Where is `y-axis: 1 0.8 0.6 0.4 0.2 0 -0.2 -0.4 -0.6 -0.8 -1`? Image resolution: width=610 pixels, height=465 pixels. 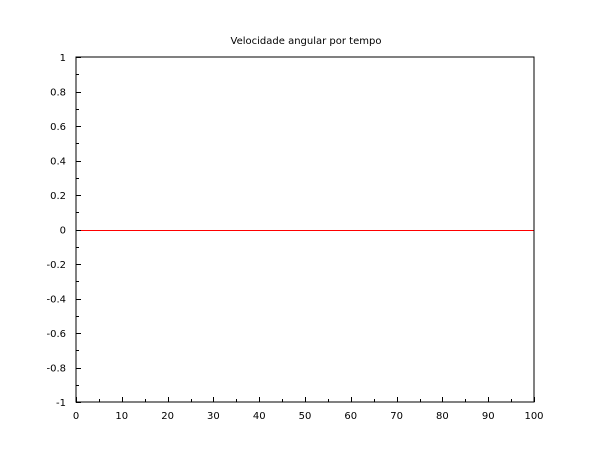 y-axis: 1 0.8 0.6 0.4 0.2 0 -0.2 -0.4 -0.6 -0.8 -1 is located at coordinates (63, 231).